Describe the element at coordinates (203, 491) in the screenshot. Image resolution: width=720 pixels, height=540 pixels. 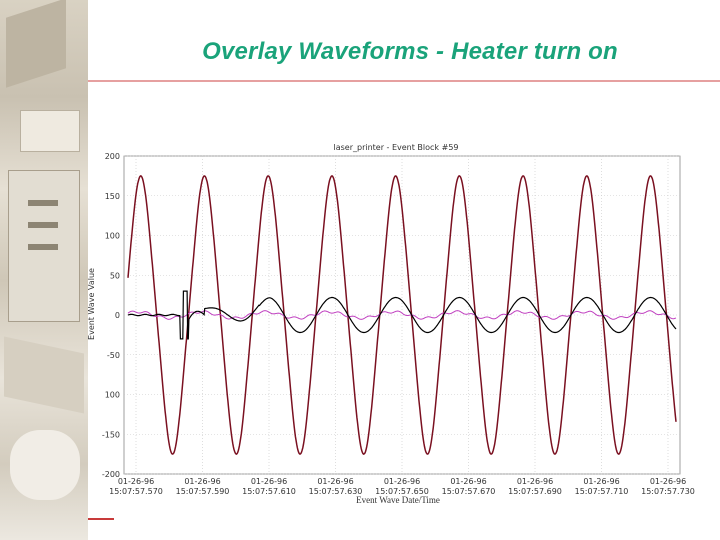
I see `x-tick-time: 15:07:57.590` at that location.